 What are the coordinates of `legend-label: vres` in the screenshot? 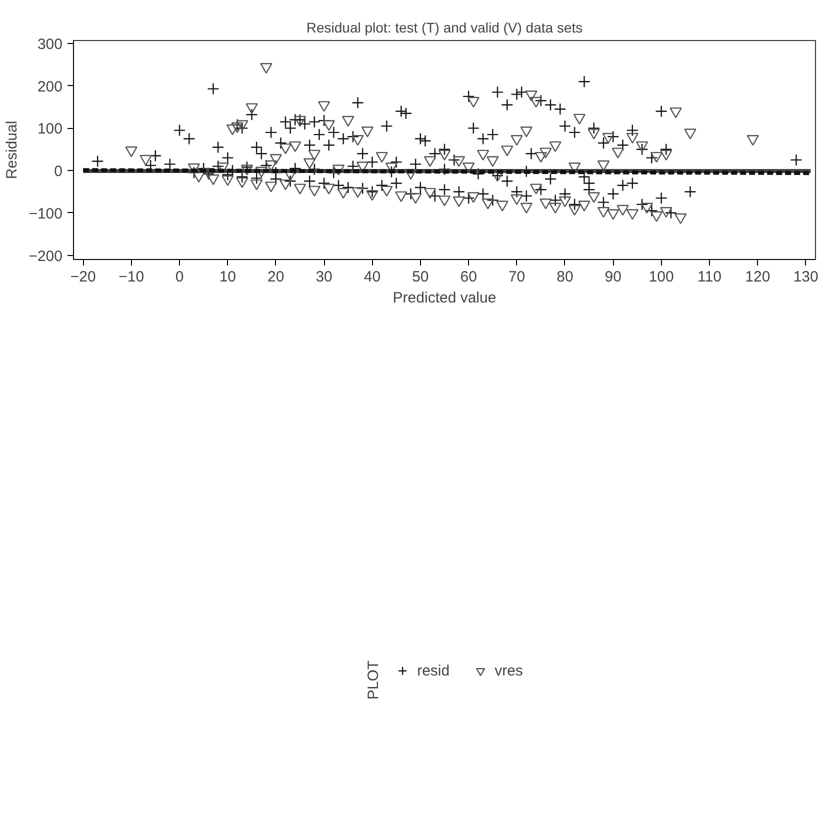 It's located at (508, 671).